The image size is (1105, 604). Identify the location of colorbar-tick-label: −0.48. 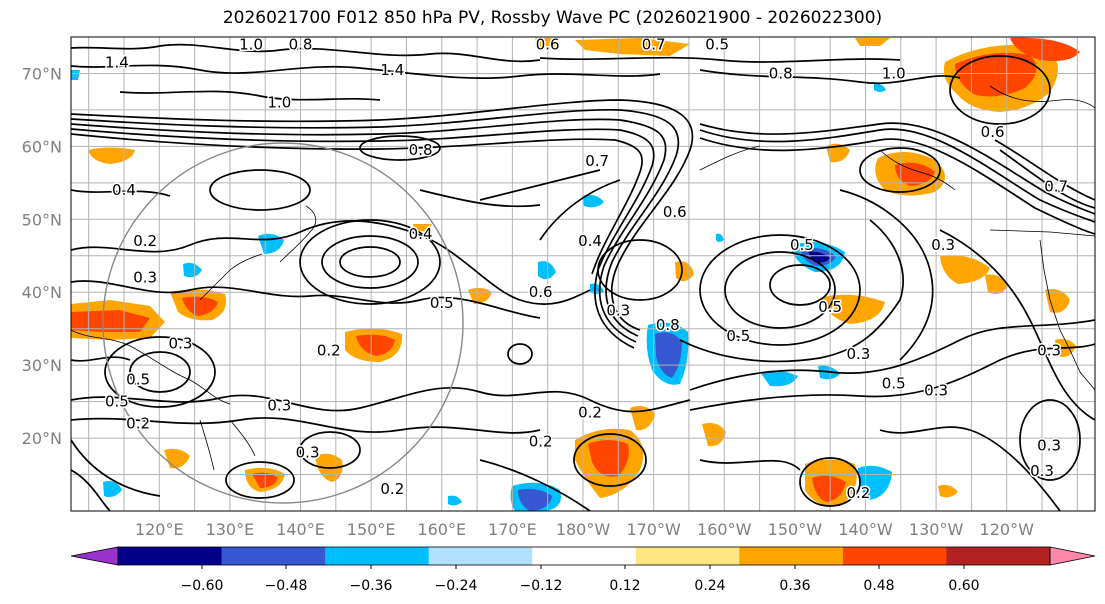
(286, 586).